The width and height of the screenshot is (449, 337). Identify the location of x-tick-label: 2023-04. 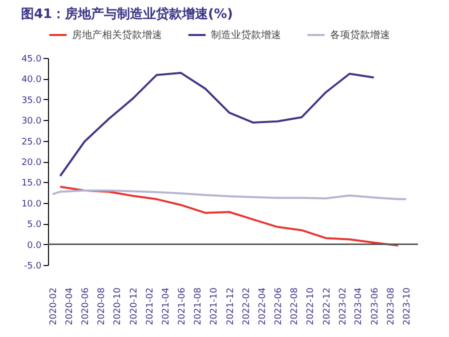
(359, 306).